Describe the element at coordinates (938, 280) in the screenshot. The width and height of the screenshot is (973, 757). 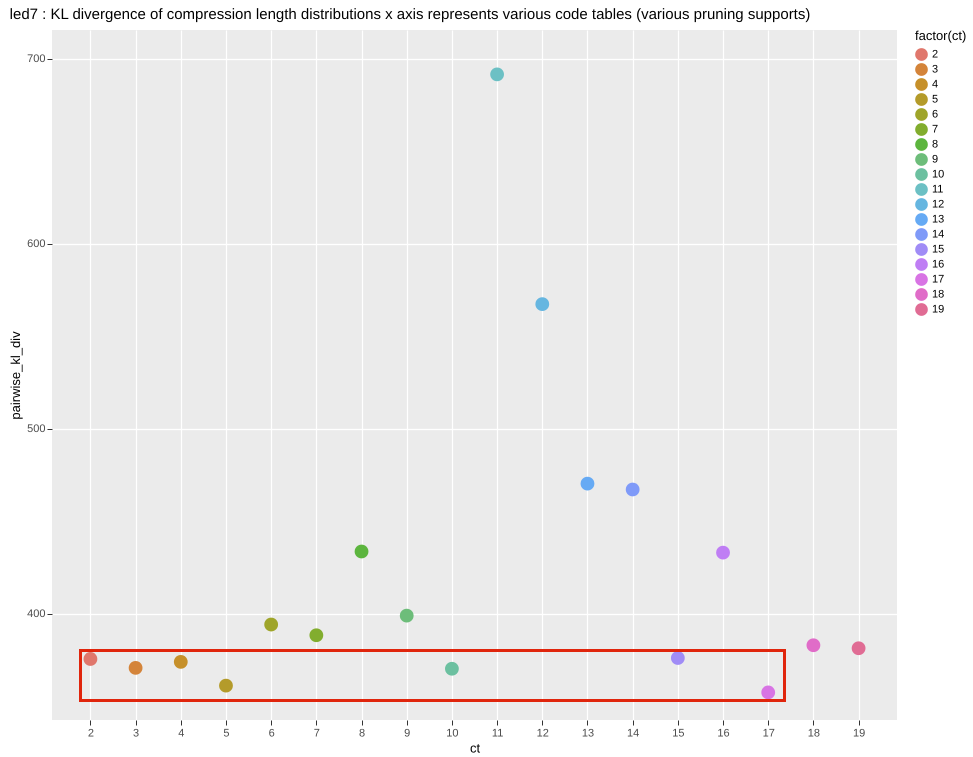
I see `legend-label: 17` at that location.